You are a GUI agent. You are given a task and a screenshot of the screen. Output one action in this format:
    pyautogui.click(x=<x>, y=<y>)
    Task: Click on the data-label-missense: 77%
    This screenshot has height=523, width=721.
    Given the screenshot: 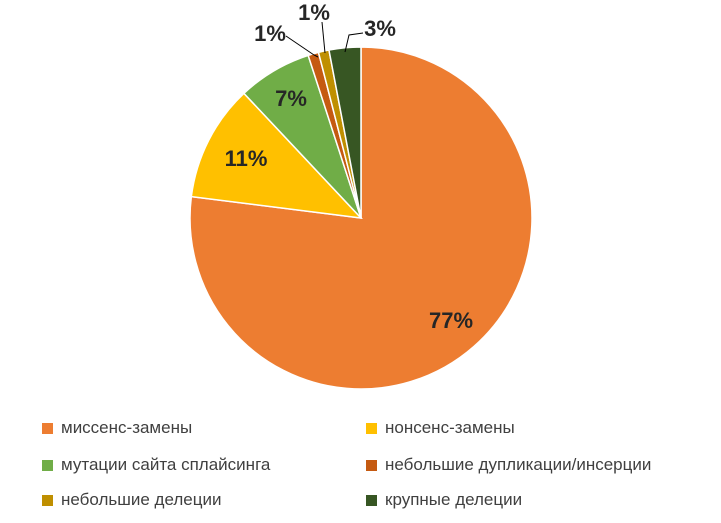 What is the action you would take?
    pyautogui.click(x=451, y=320)
    